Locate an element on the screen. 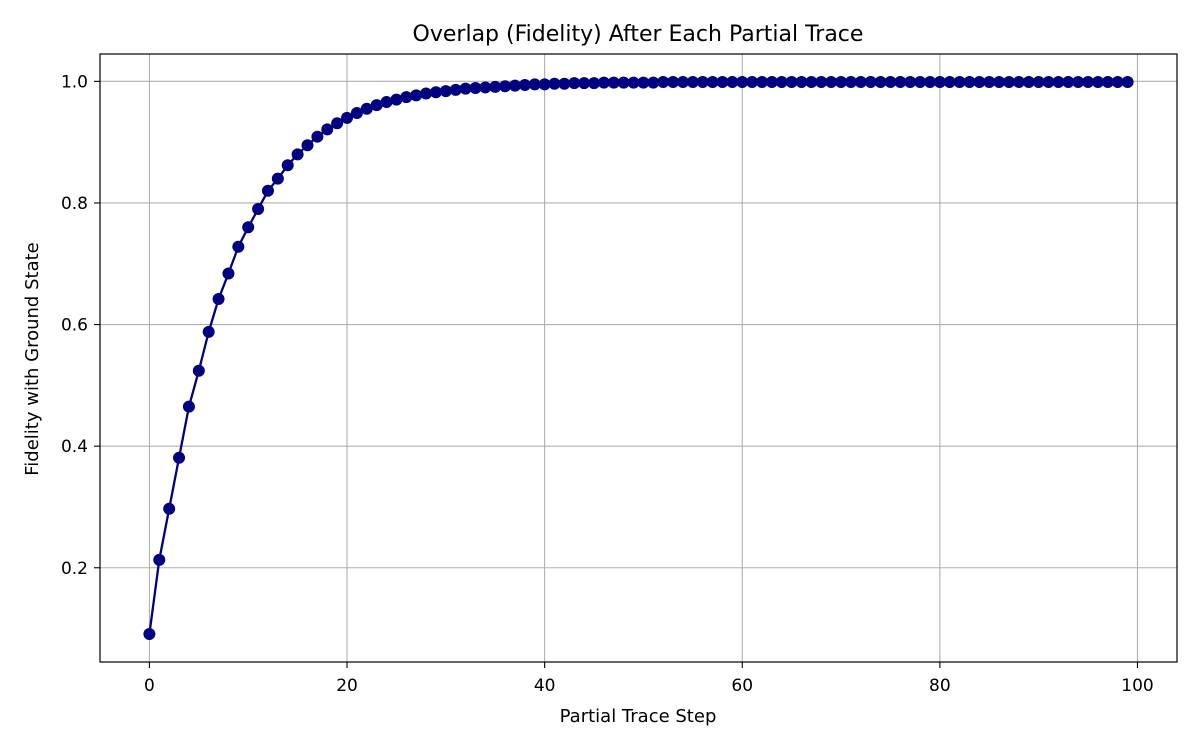 Image resolution: width=1200 pixels, height=750 pixels. x-tick-label: 60 is located at coordinates (742, 686).